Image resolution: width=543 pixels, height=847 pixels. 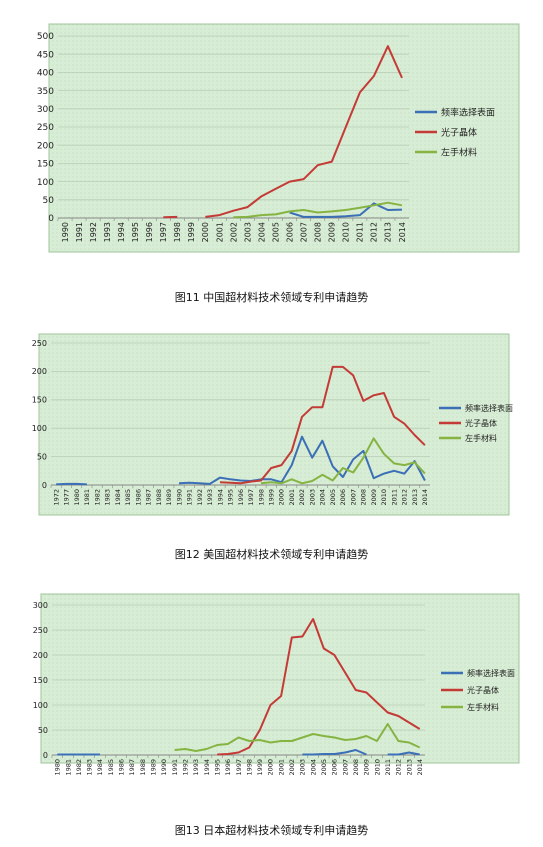 What do you see at coordinates (304, 232) in the screenshot?
I see `x-tick-label: 2007` at bounding box center [304, 232].